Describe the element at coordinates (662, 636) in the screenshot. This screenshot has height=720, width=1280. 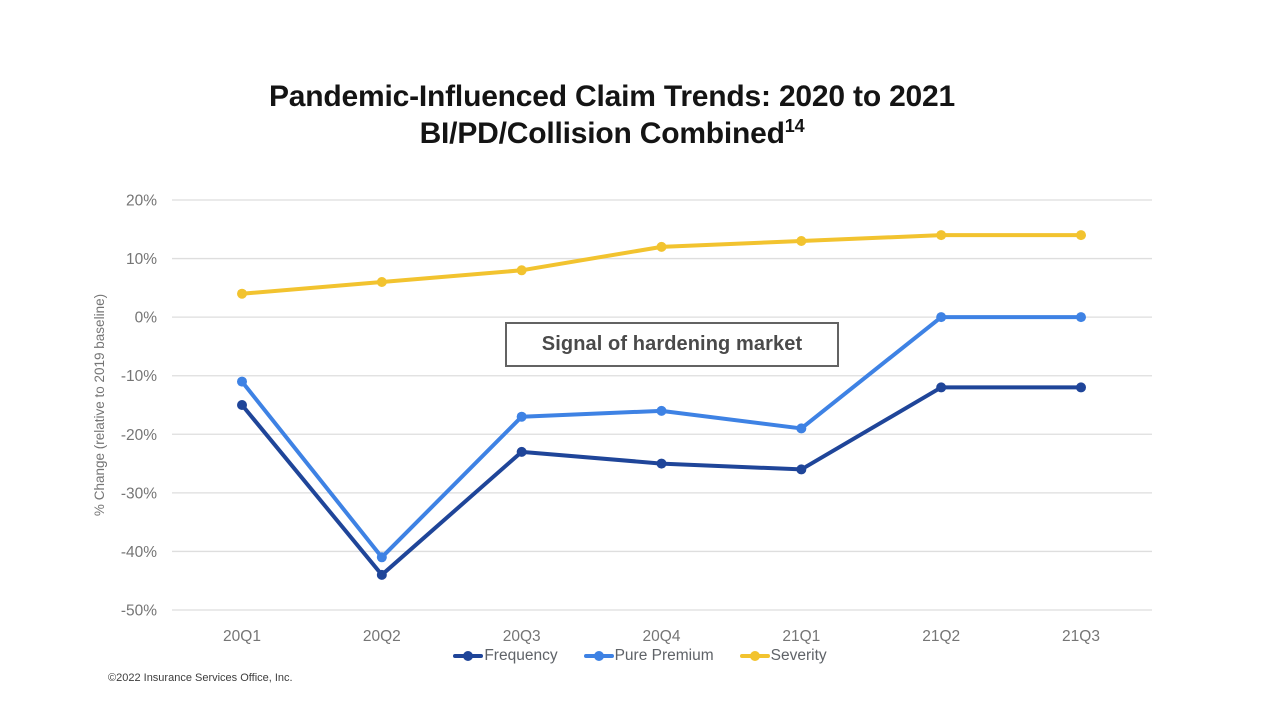
I see `x-axis-label: 20Q4` at that location.